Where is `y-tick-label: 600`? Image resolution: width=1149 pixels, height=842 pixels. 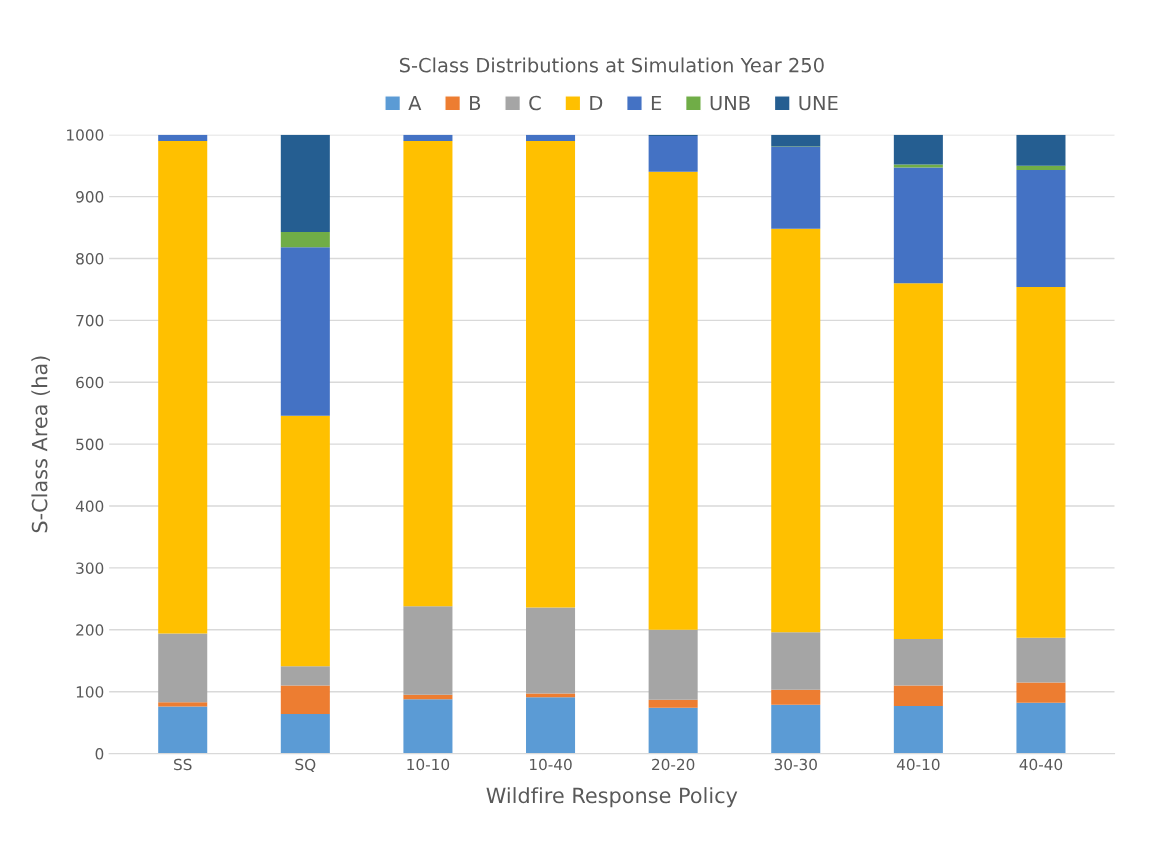 y-tick-label: 600 is located at coordinates (90, 382).